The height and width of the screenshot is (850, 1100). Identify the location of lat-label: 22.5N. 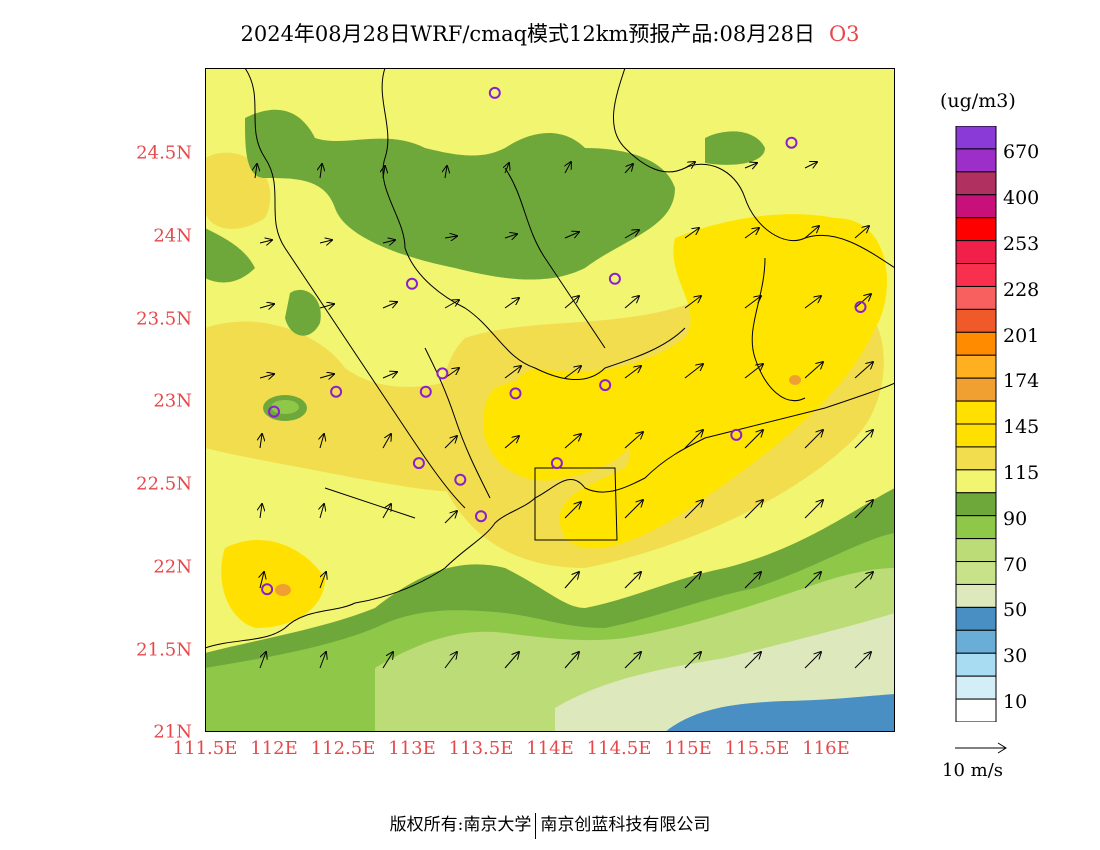
(164, 484).